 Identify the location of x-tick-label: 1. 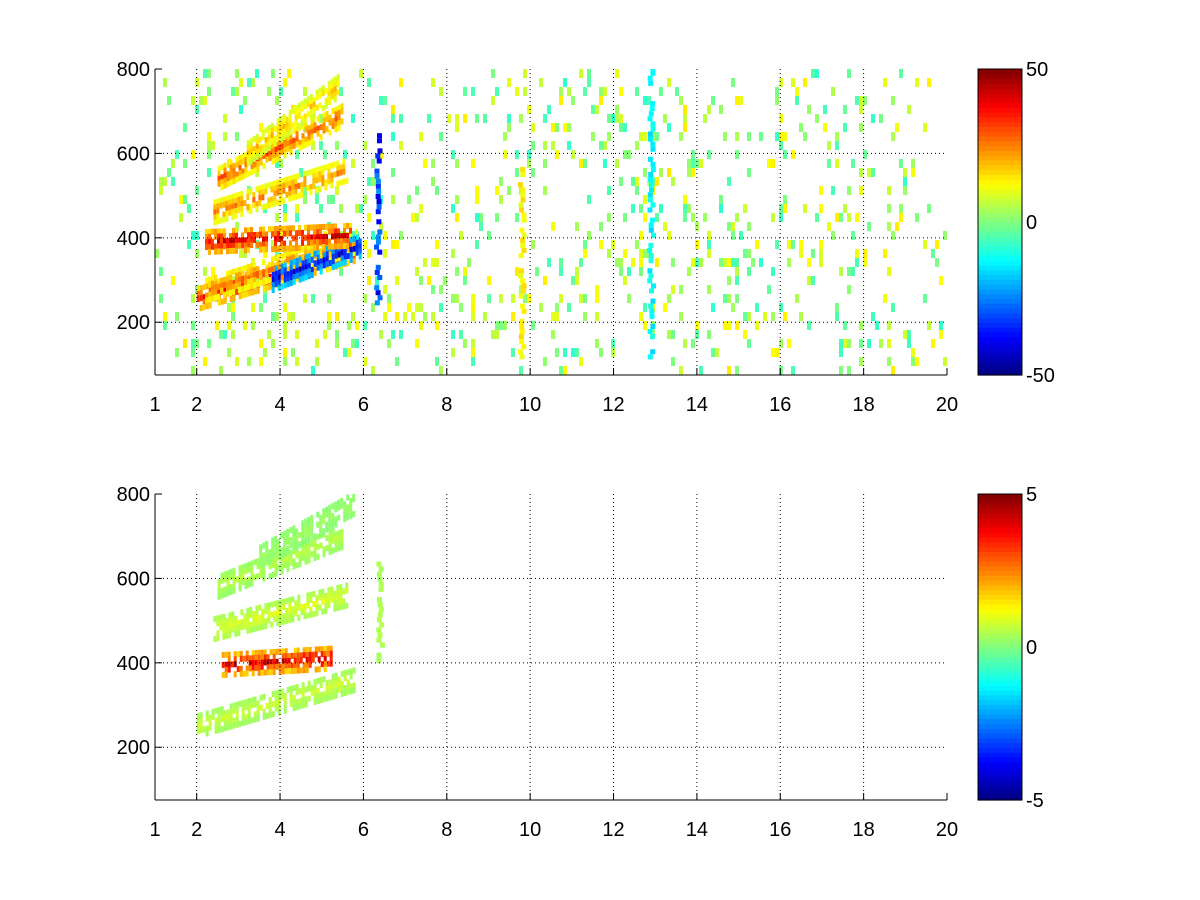
(154, 830).